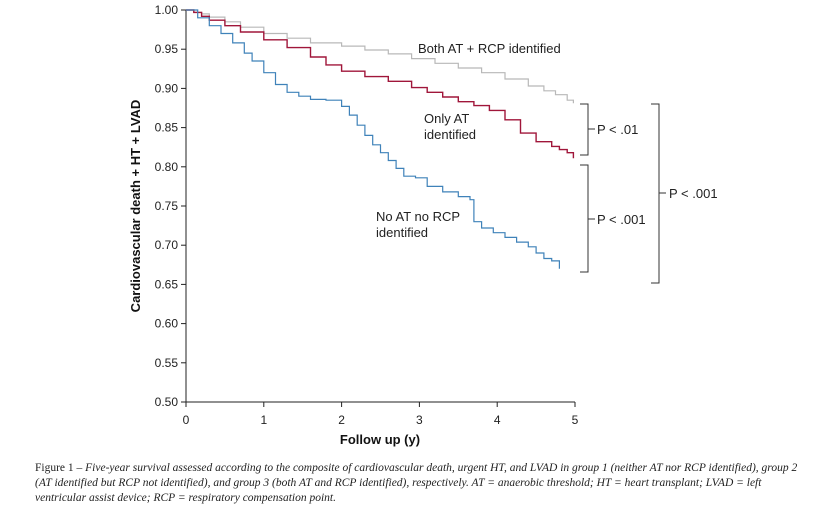 This screenshot has height=518, width=840. Describe the element at coordinates (381, 414) in the screenshot. I see `x-axis-ticks: 0 1 2 3 4 5` at that location.